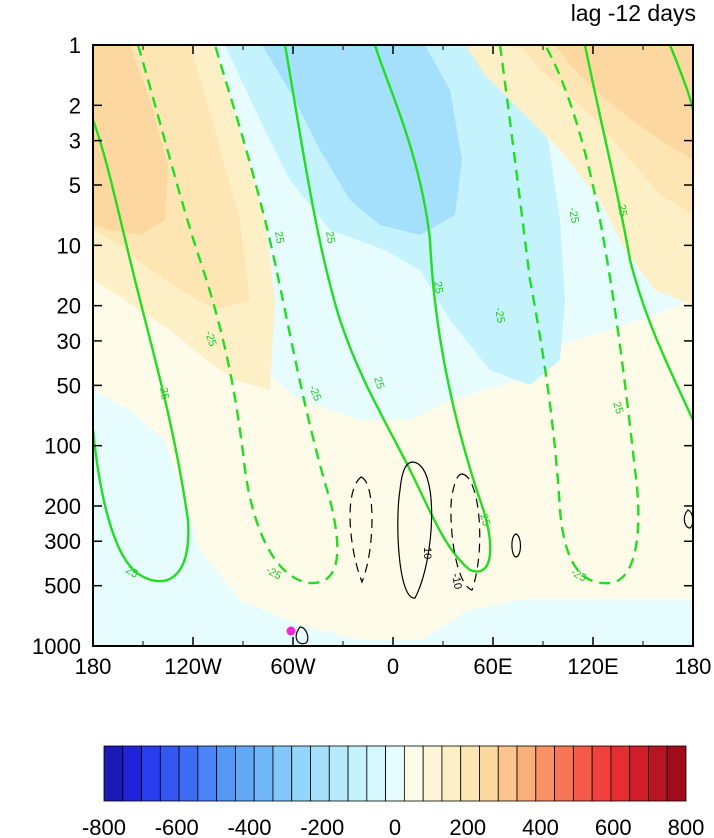  I want to click on colorbar-tick-label: 0, so click(395, 826).